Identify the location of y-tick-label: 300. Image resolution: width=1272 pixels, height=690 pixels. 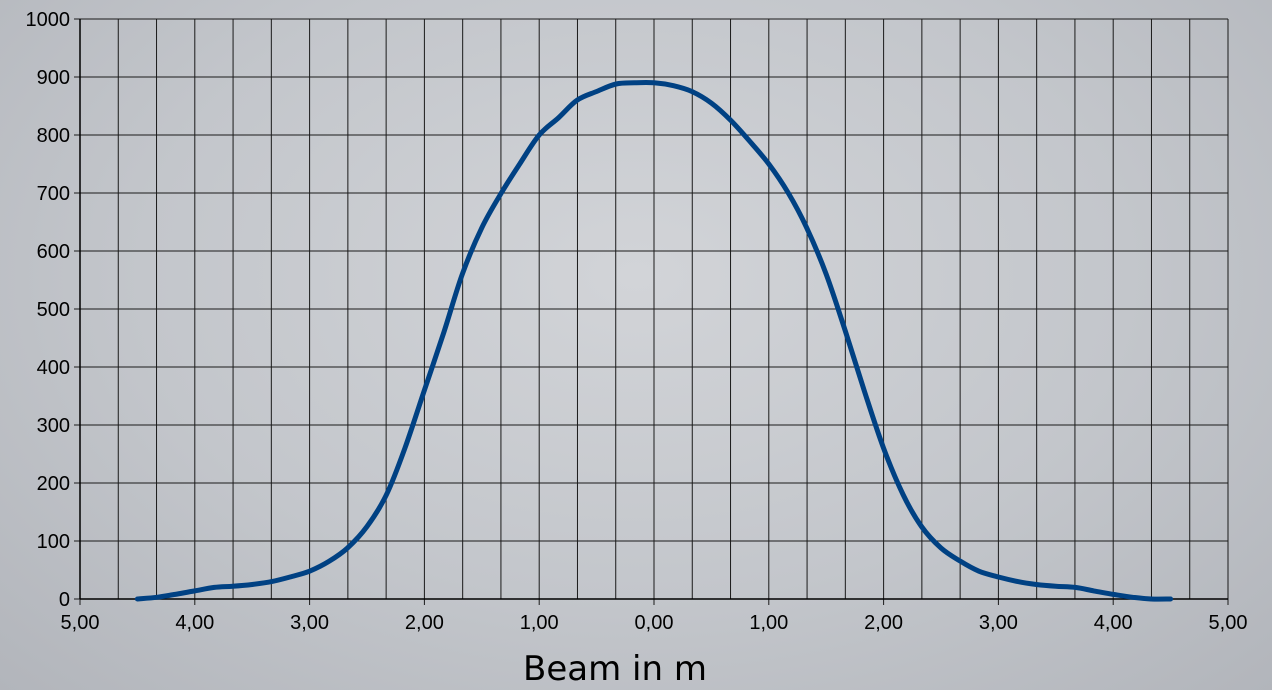
(53, 426).